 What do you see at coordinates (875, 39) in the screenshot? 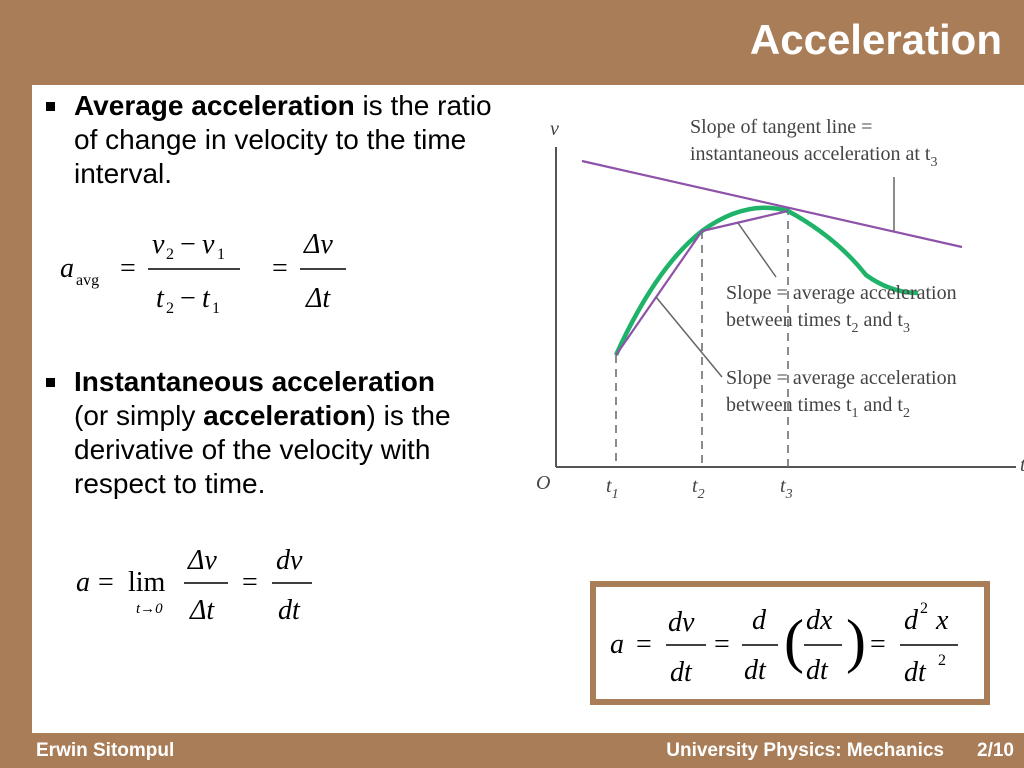
I see `slide-title: Acceleration` at bounding box center [875, 39].